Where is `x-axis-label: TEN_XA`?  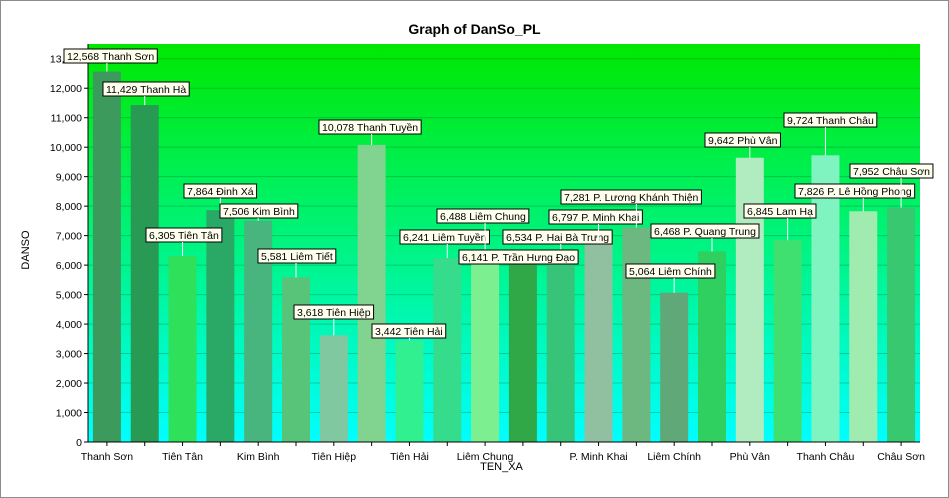
x-axis-label: TEN_XA is located at coordinates (501, 467).